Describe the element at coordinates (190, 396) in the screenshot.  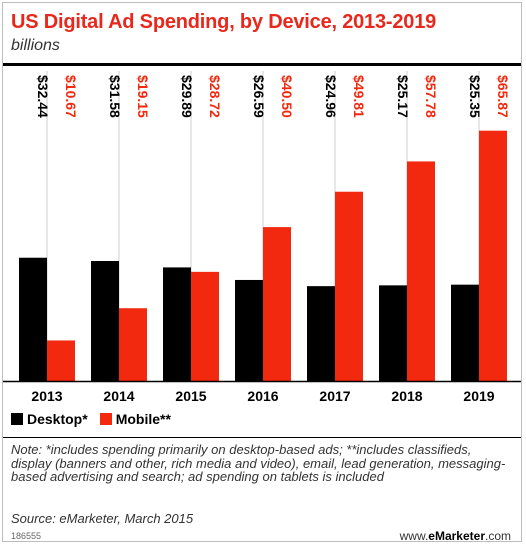
I see `x-tick-label: 2015` at that location.